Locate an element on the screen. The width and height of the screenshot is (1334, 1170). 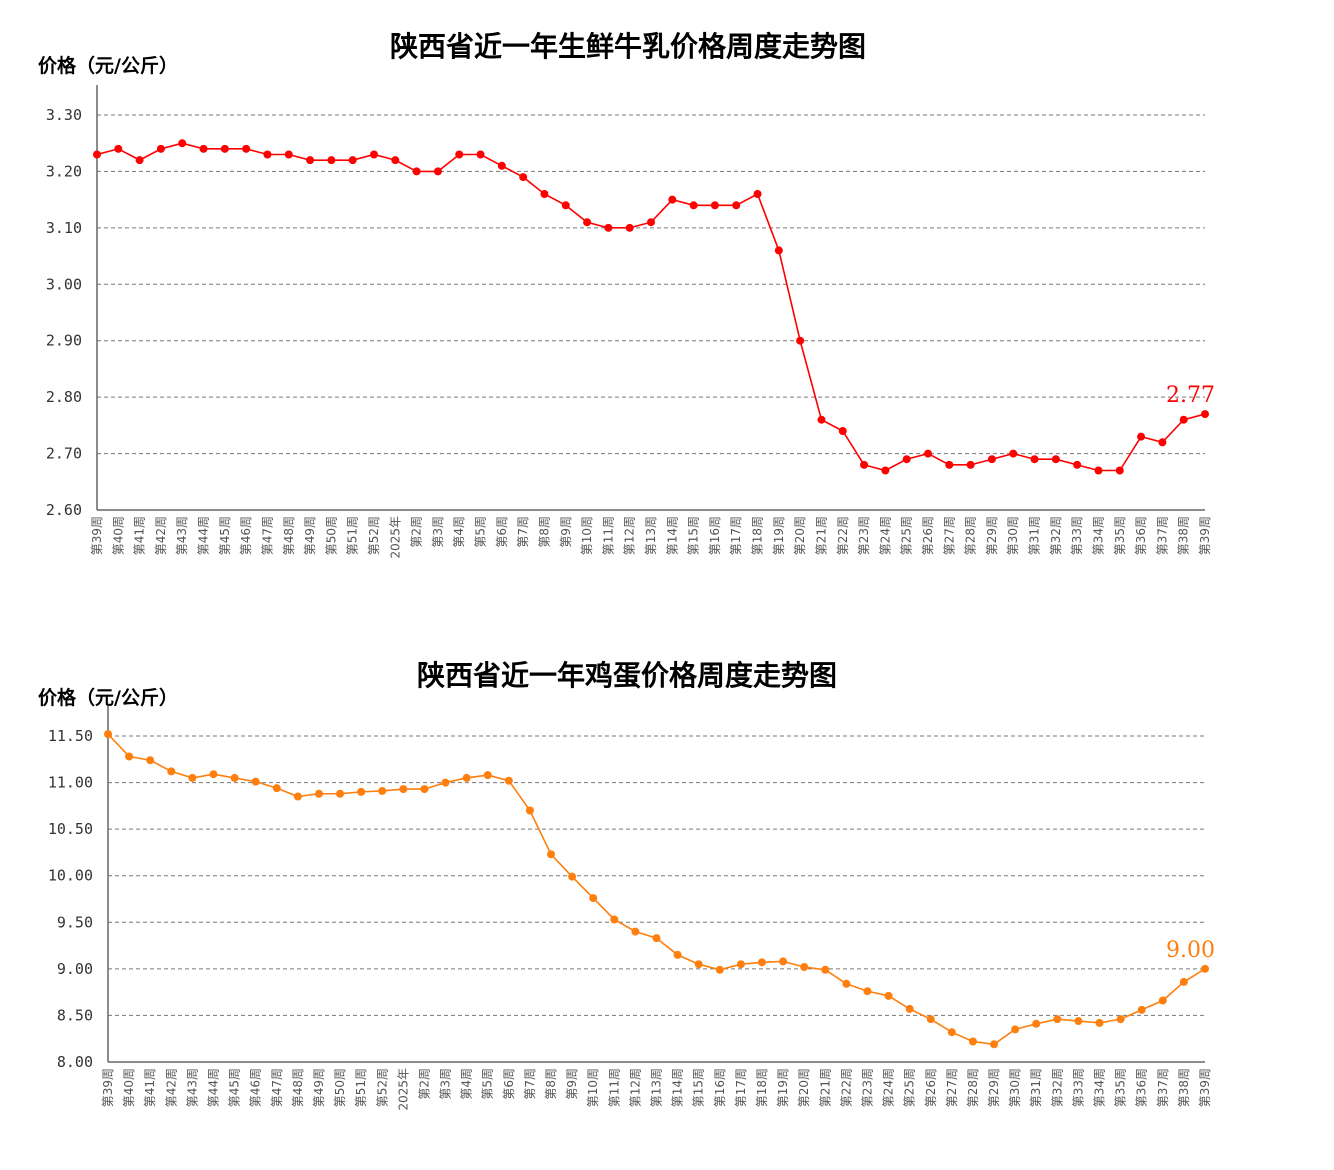
x-tick-label: 第13周 is located at coordinates (651, 535).